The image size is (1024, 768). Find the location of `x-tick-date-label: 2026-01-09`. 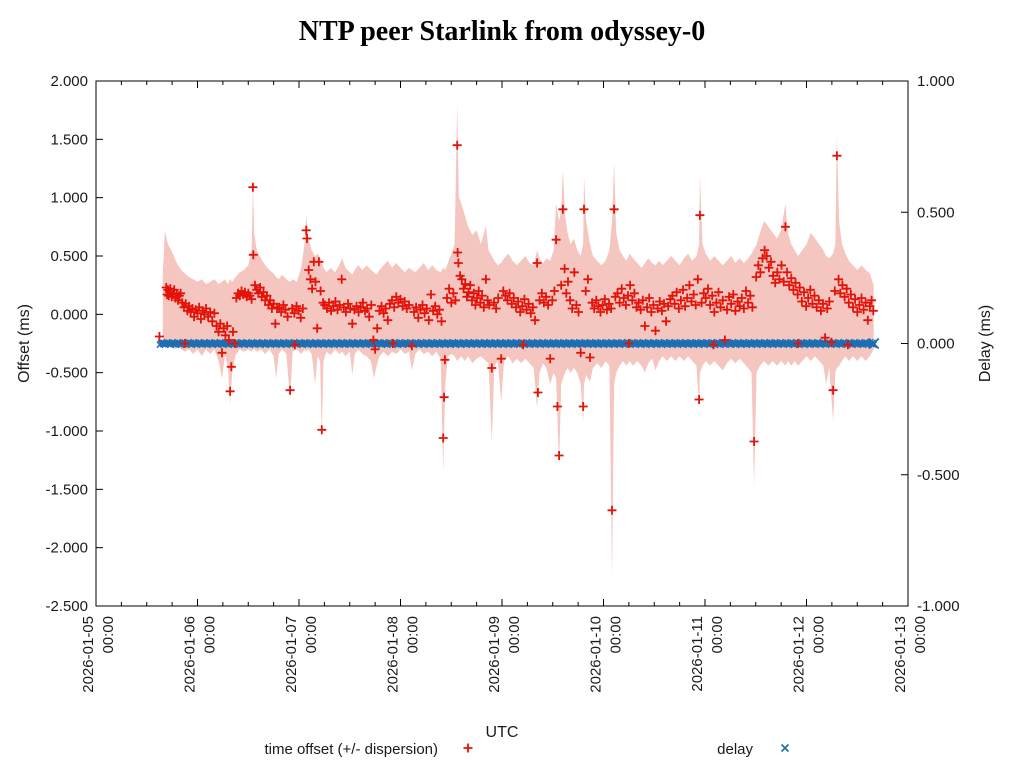

x-tick-date-label: 2026-01-09 is located at coordinates (494, 654).